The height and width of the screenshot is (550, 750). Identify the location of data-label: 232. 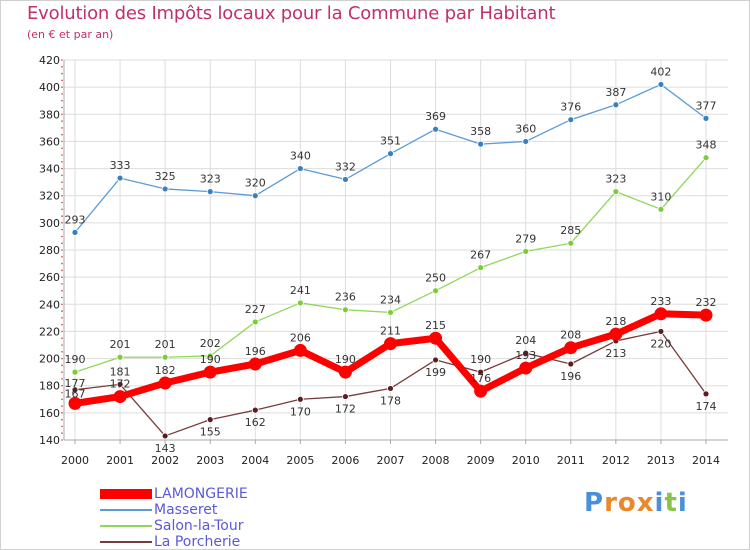
(706, 302).